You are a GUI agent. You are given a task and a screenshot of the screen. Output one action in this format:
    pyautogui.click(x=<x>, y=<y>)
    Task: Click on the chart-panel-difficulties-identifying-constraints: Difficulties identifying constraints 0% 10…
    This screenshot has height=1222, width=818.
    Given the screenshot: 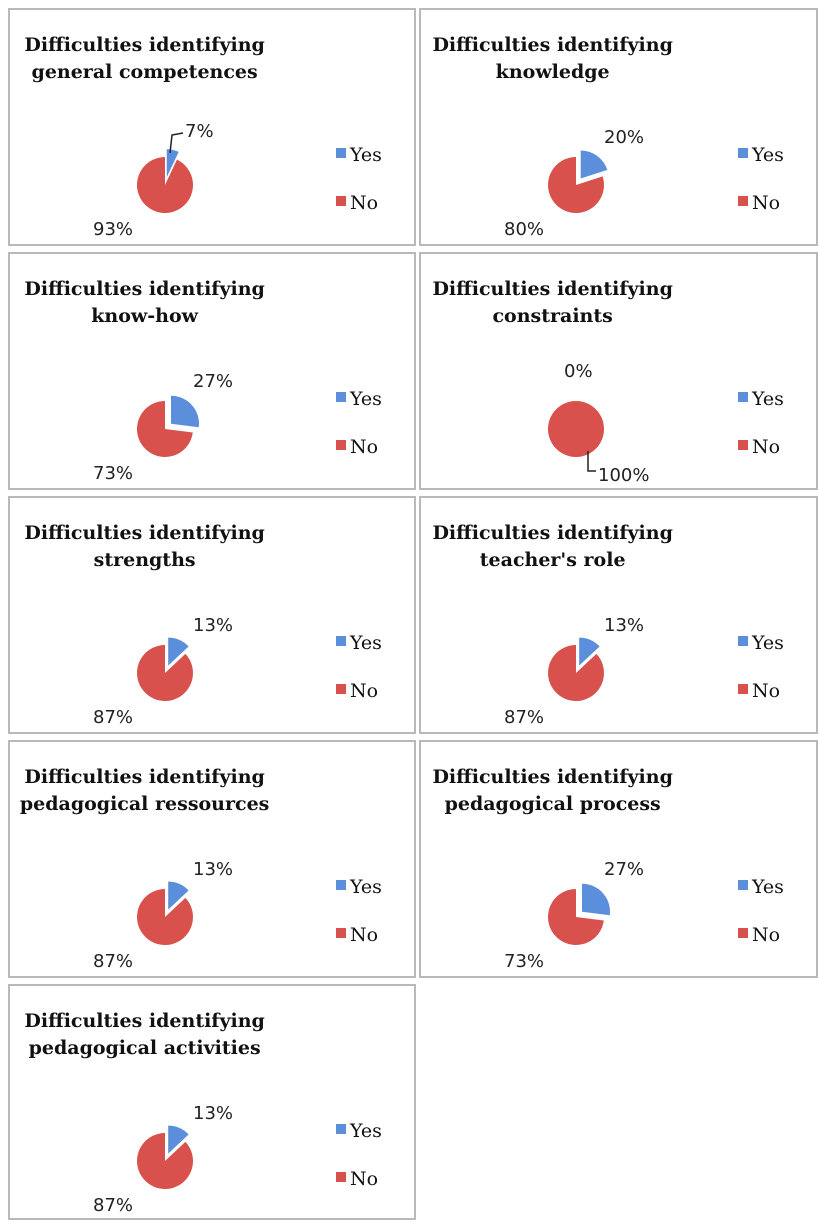 What is the action you would take?
    pyautogui.click(x=618, y=371)
    